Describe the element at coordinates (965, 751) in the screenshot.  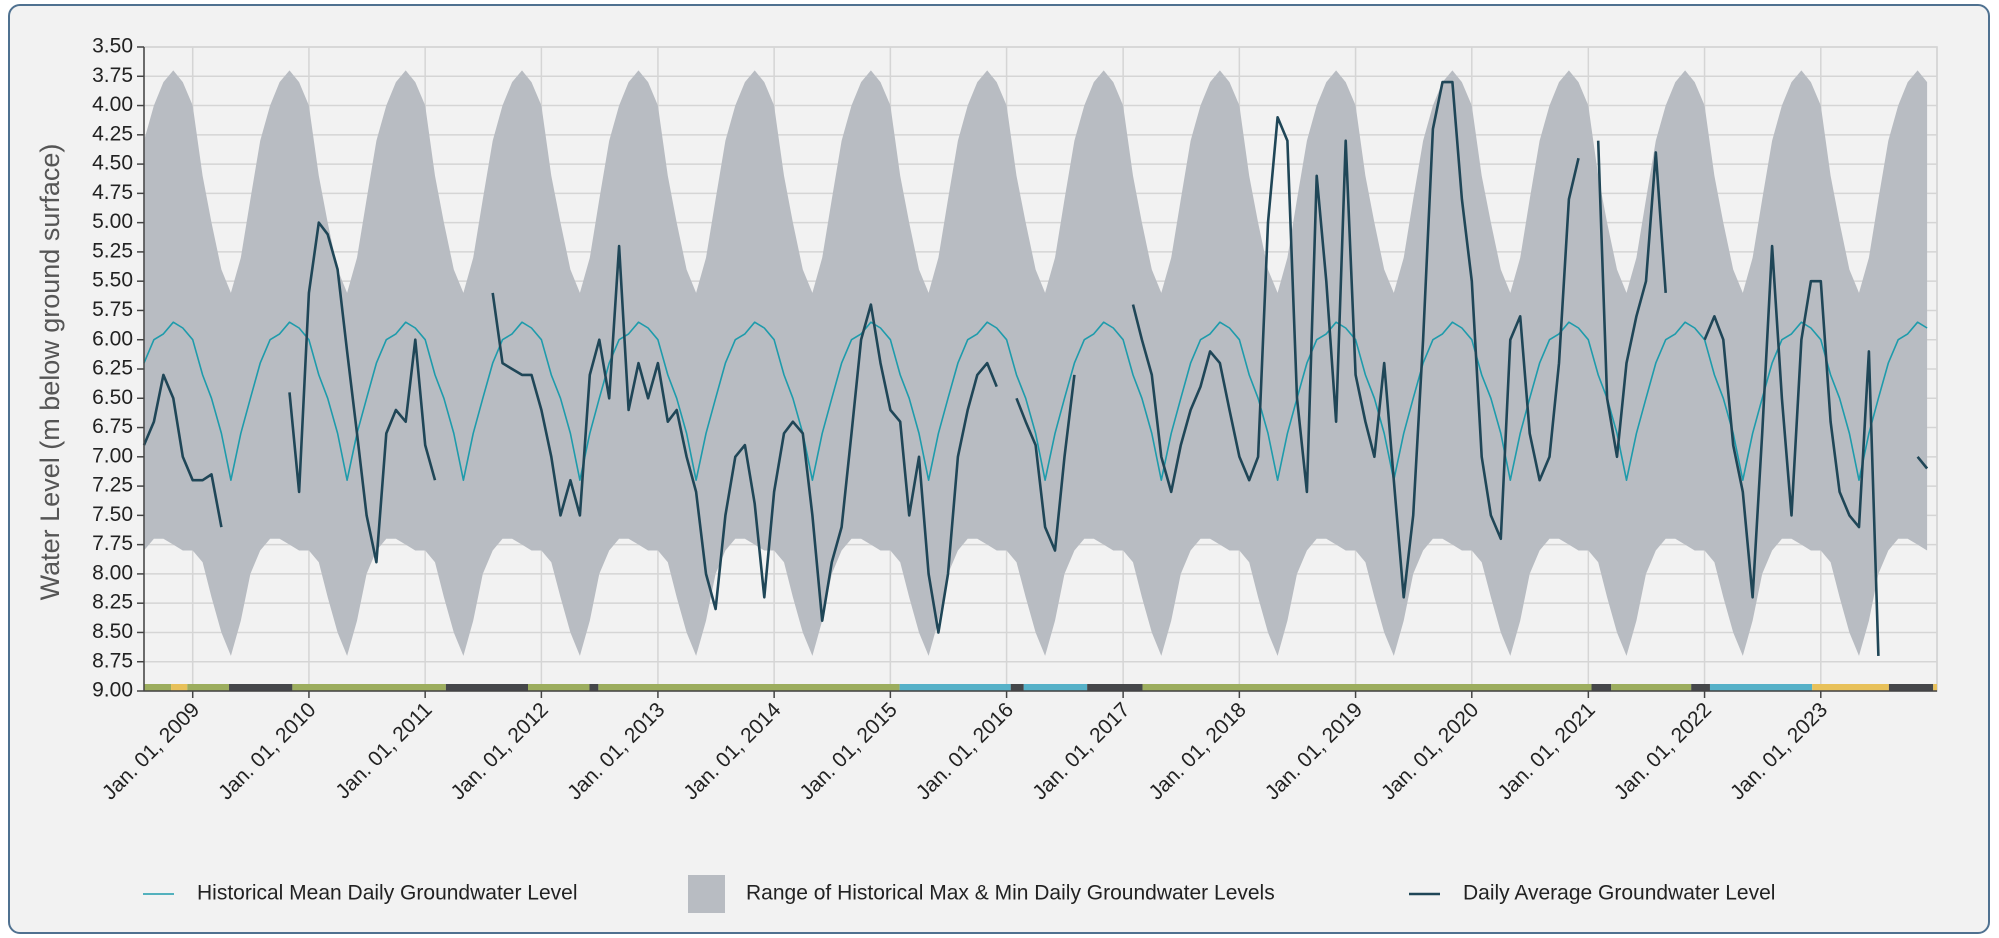
I see `x-tick-label: Jan. 01, 2016` at that location.